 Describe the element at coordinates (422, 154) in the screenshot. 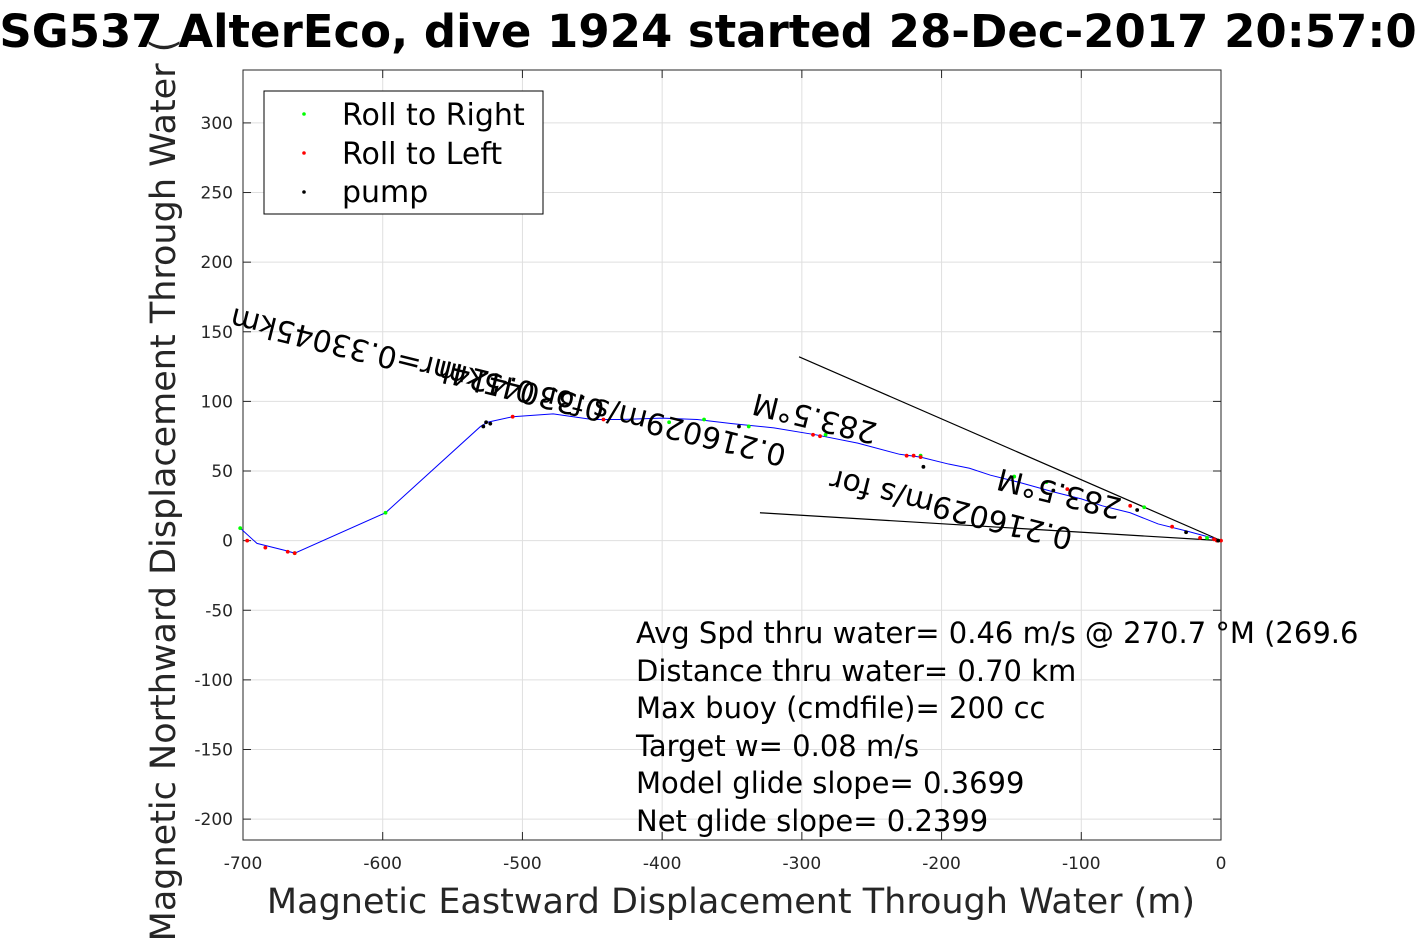

I see `legend-label-roll-left: Roll to Left` at that location.